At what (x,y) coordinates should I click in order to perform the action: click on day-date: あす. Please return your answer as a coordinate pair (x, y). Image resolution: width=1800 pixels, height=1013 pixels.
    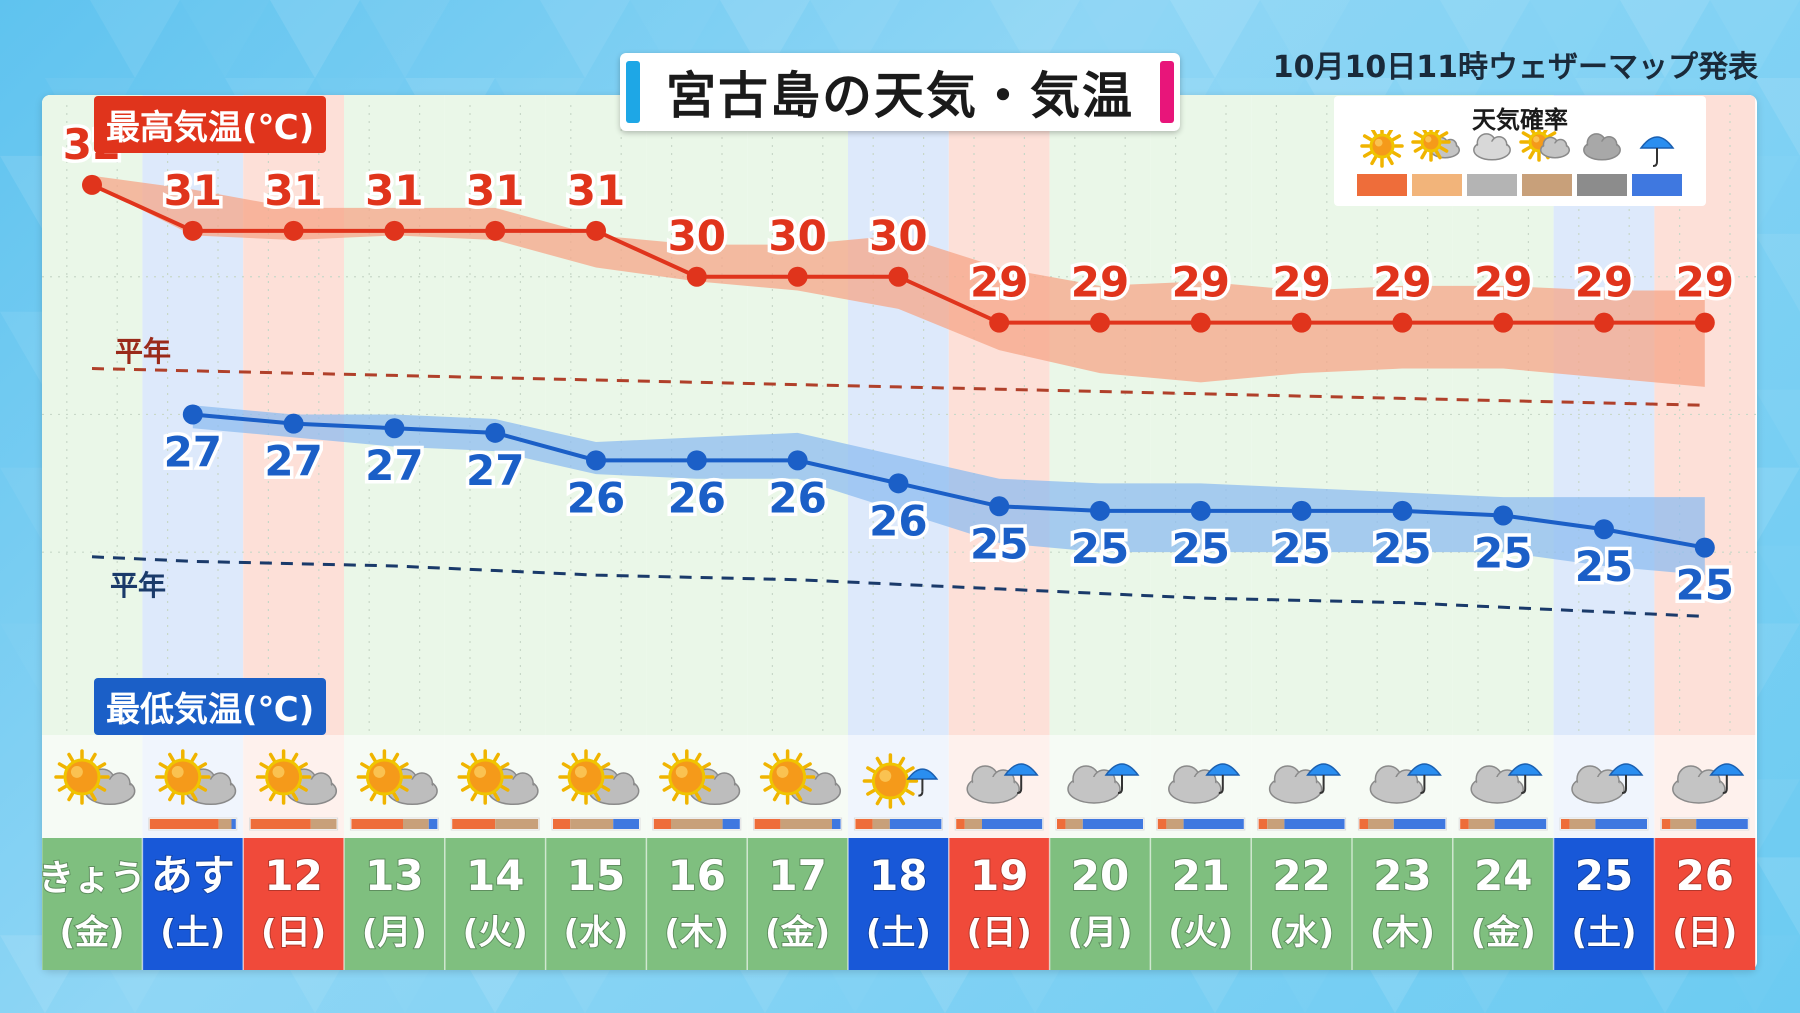
    Looking at the image, I should click on (193, 875).